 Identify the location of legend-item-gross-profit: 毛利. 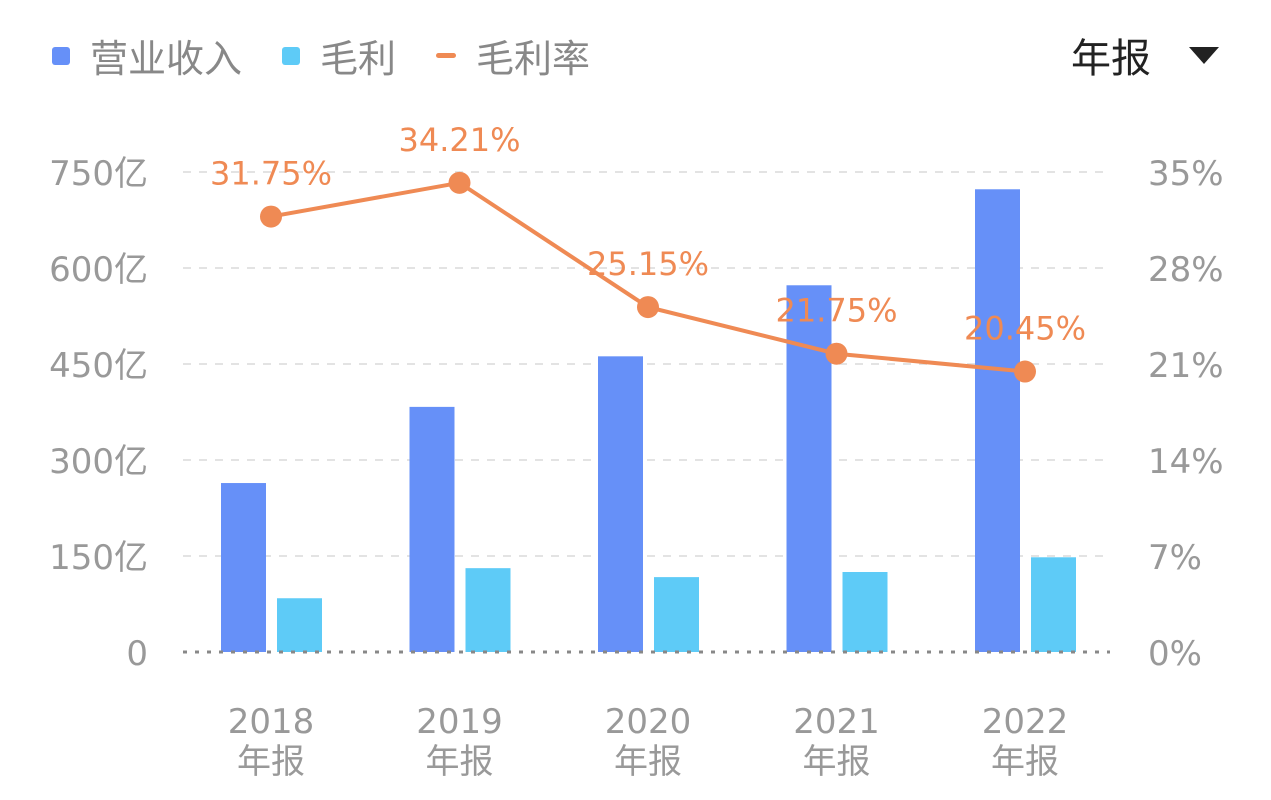
(339, 55).